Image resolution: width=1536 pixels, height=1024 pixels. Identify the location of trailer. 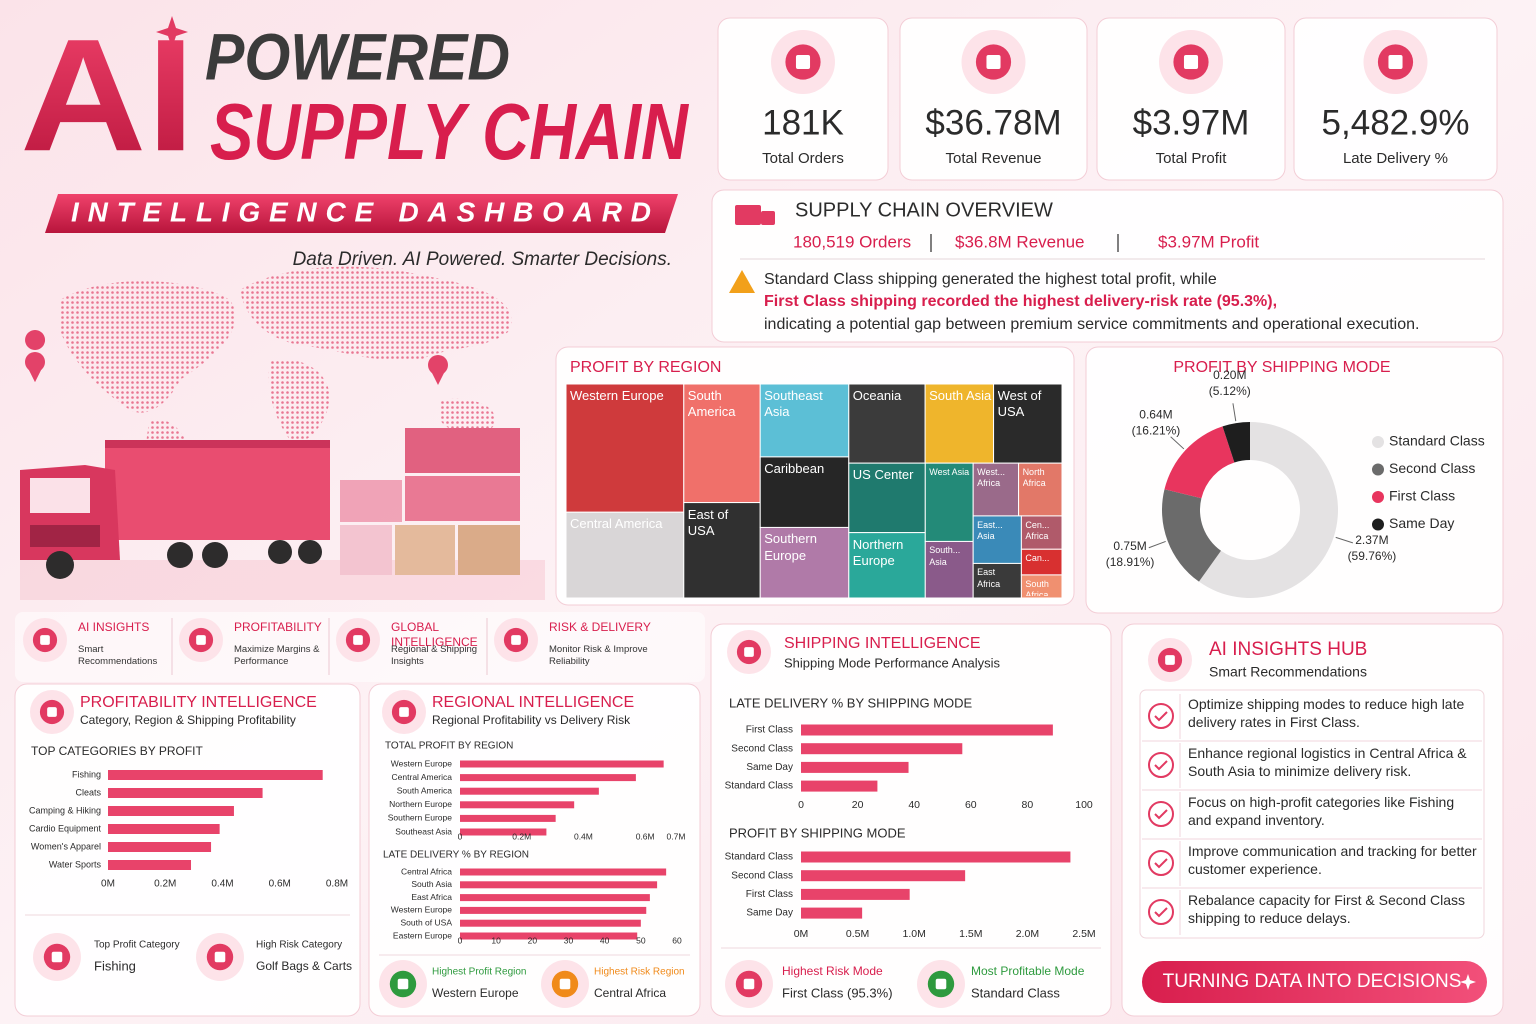
(217, 490).